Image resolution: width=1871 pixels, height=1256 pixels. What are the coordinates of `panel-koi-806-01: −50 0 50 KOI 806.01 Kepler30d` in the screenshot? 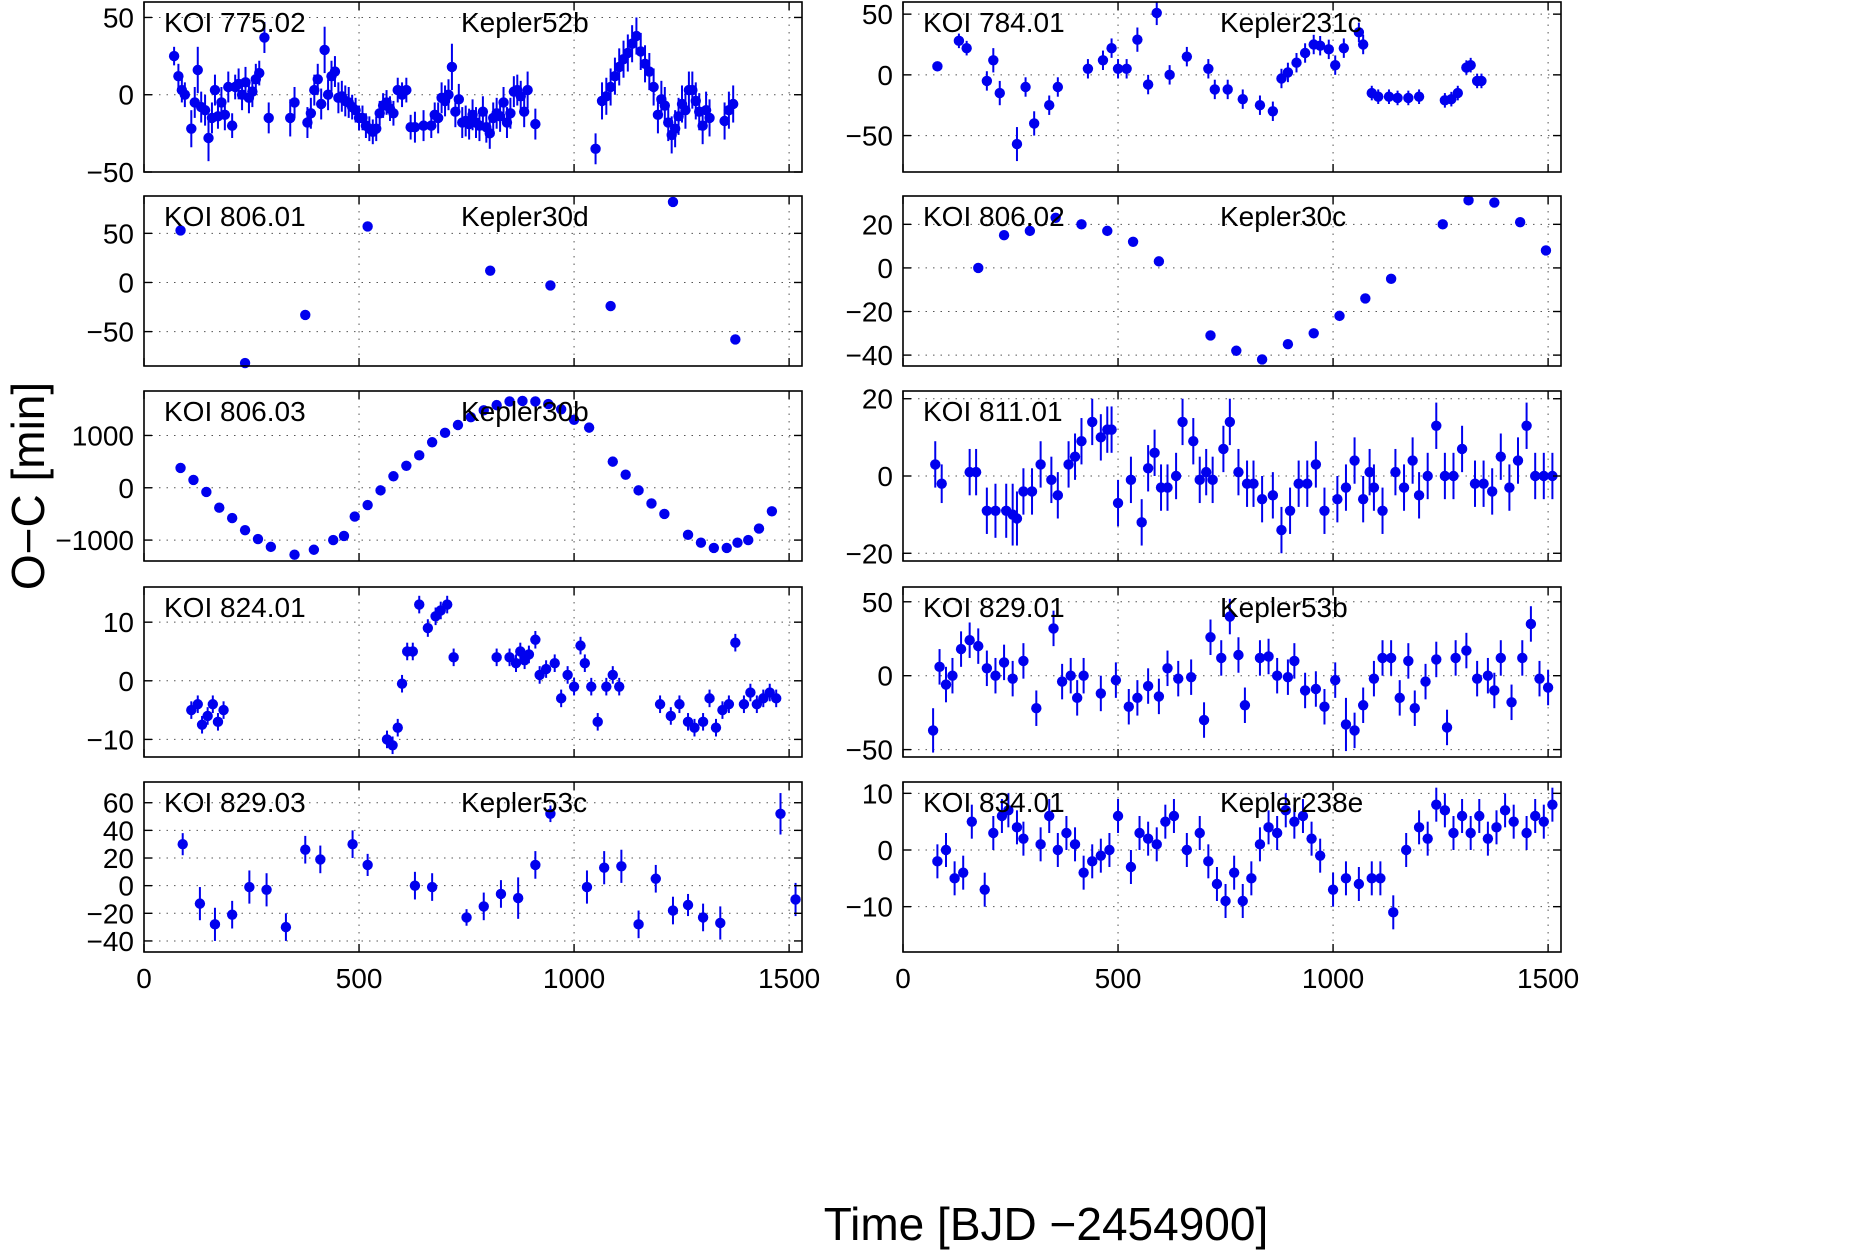 It's located at (445, 282).